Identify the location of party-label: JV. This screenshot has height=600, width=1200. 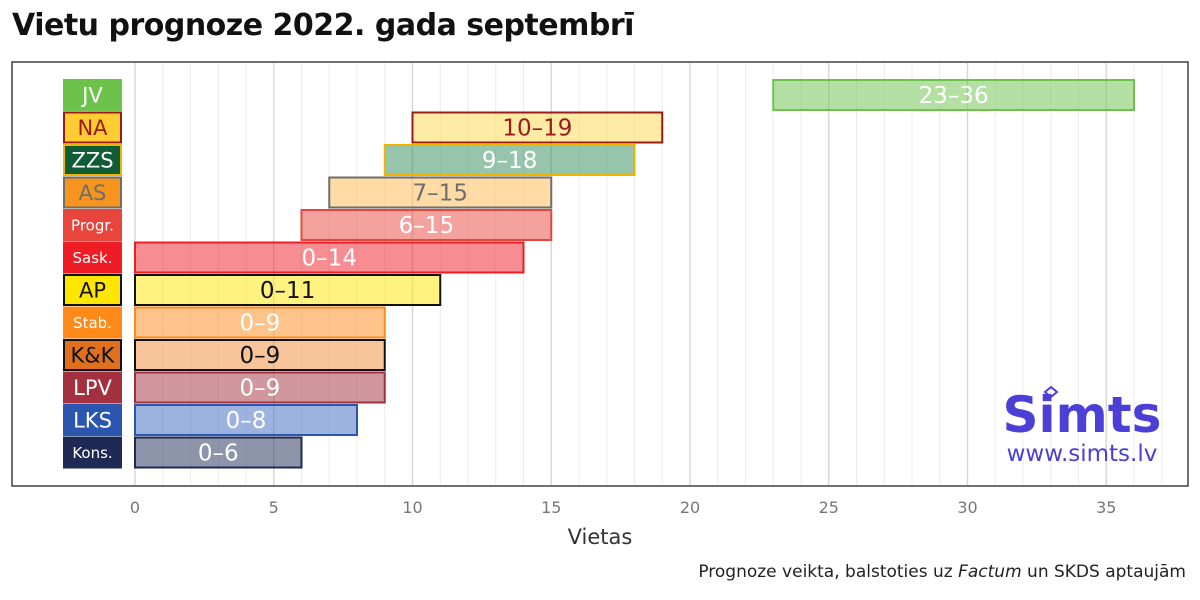
(91, 96).